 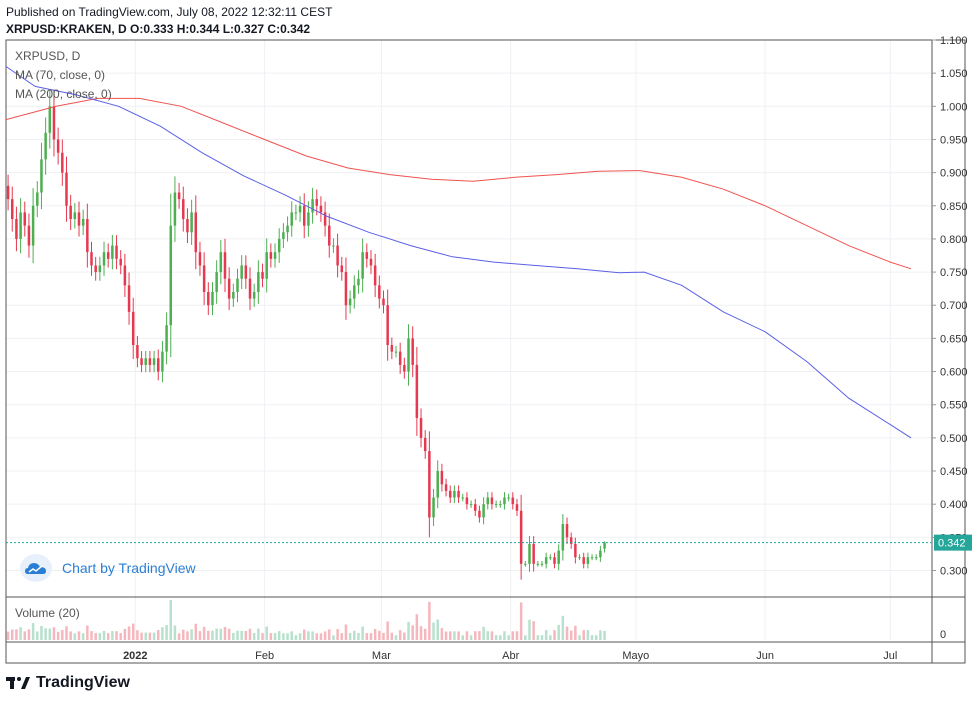 I want to click on y-tick-label: 0.850, so click(x=954, y=207).